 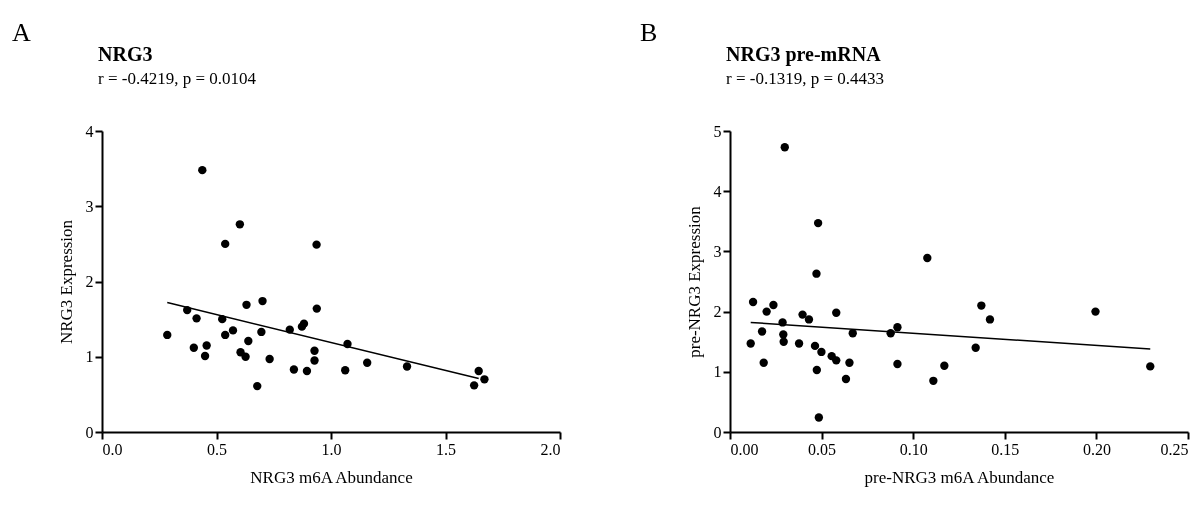 I want to click on x-tick-label: 1.0, so click(x=331, y=449).